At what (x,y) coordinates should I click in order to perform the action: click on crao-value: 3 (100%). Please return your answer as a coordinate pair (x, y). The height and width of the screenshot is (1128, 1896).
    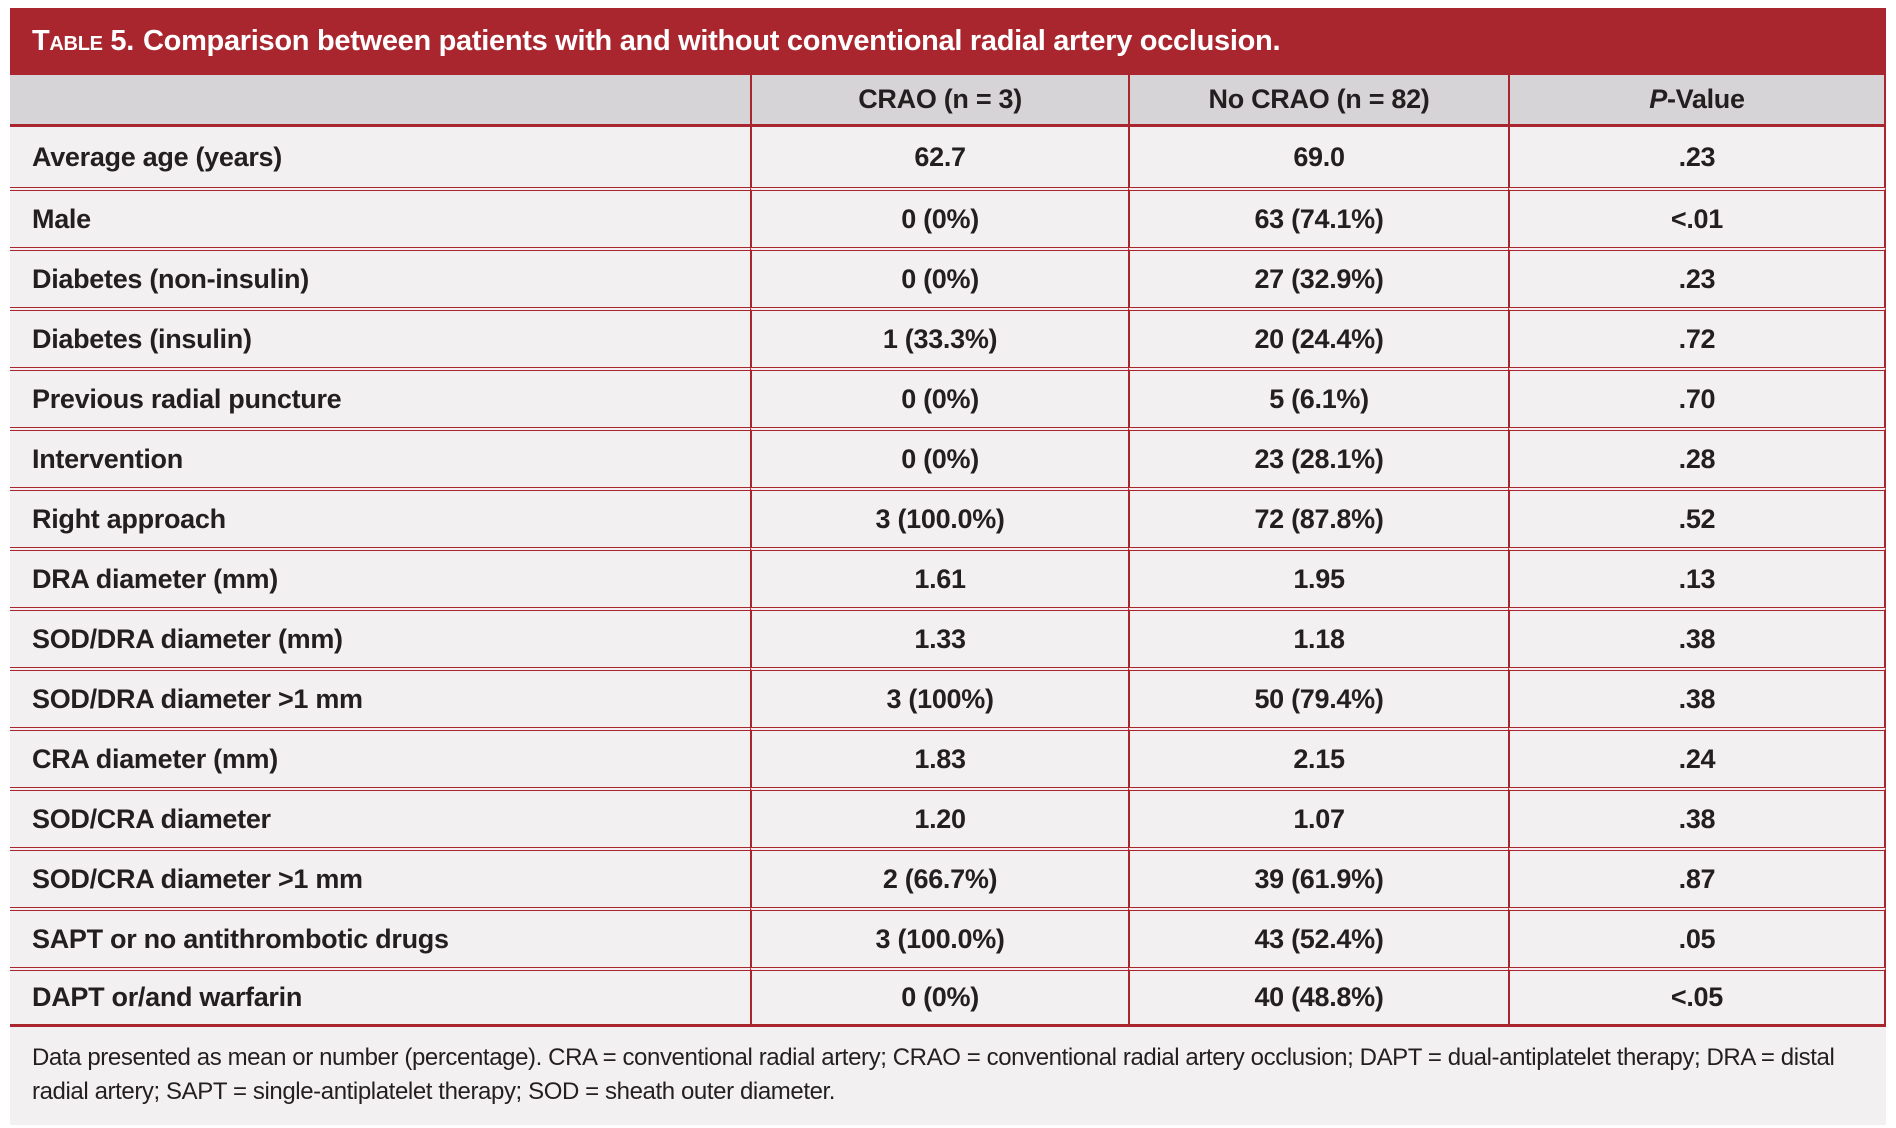
    Looking at the image, I should click on (939, 697).